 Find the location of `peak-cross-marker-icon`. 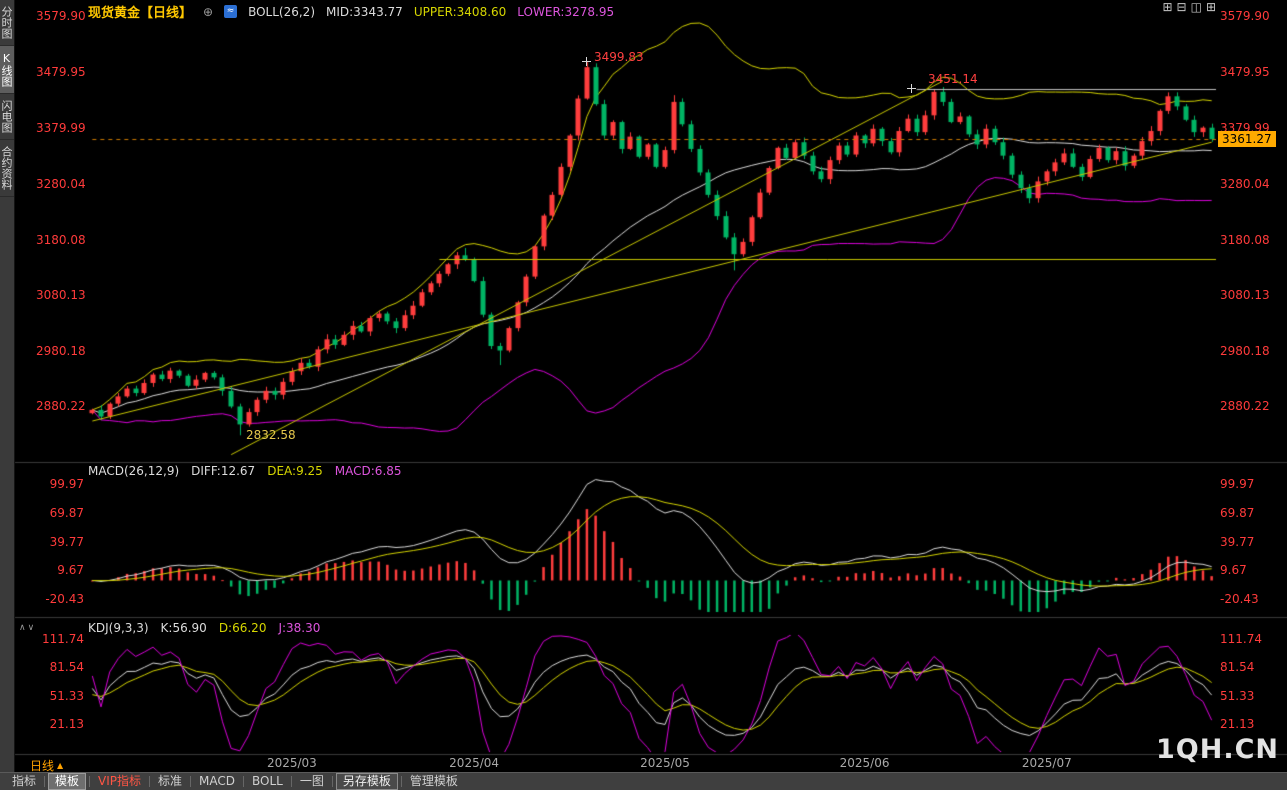

peak-cross-marker-icon is located at coordinates (586, 61).